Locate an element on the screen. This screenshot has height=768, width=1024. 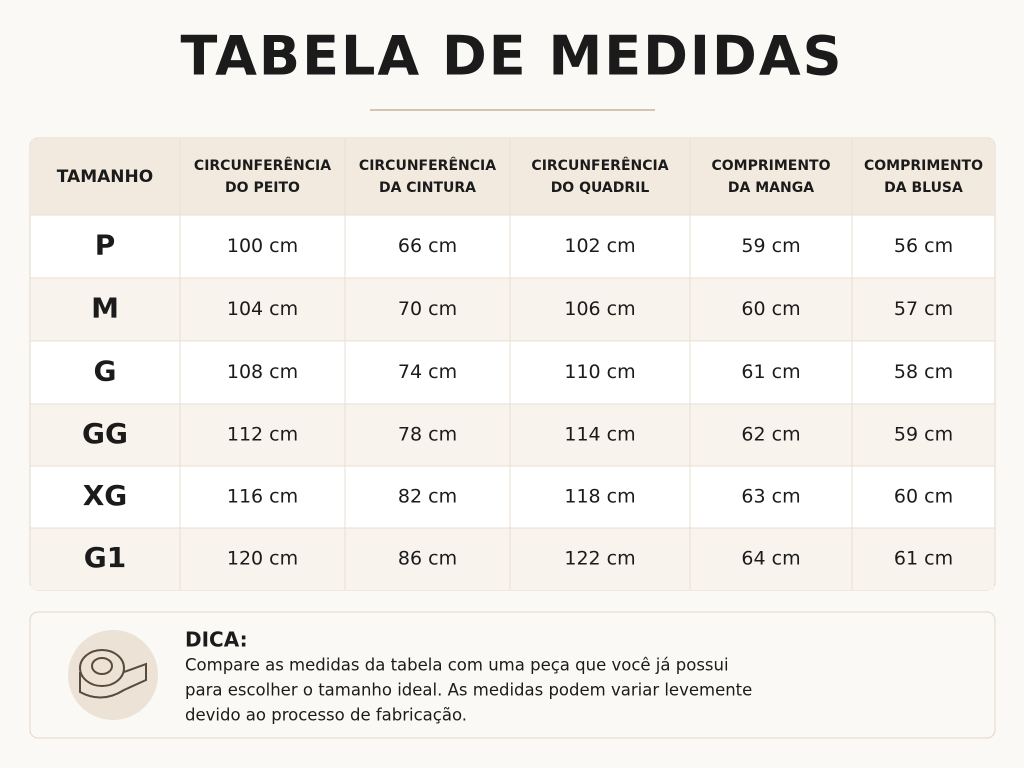
header-bg is located at coordinates (512, 177).